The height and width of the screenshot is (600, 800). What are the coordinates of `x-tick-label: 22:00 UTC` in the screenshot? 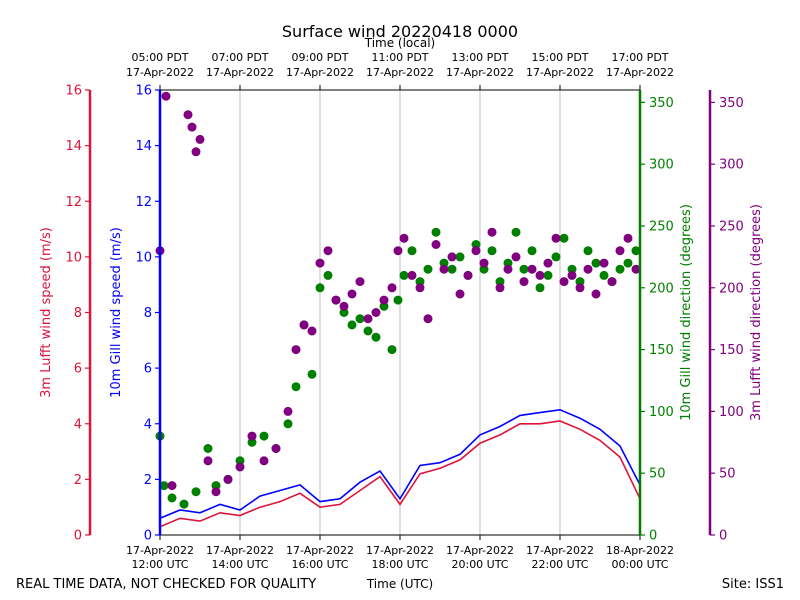 It's located at (559, 564).